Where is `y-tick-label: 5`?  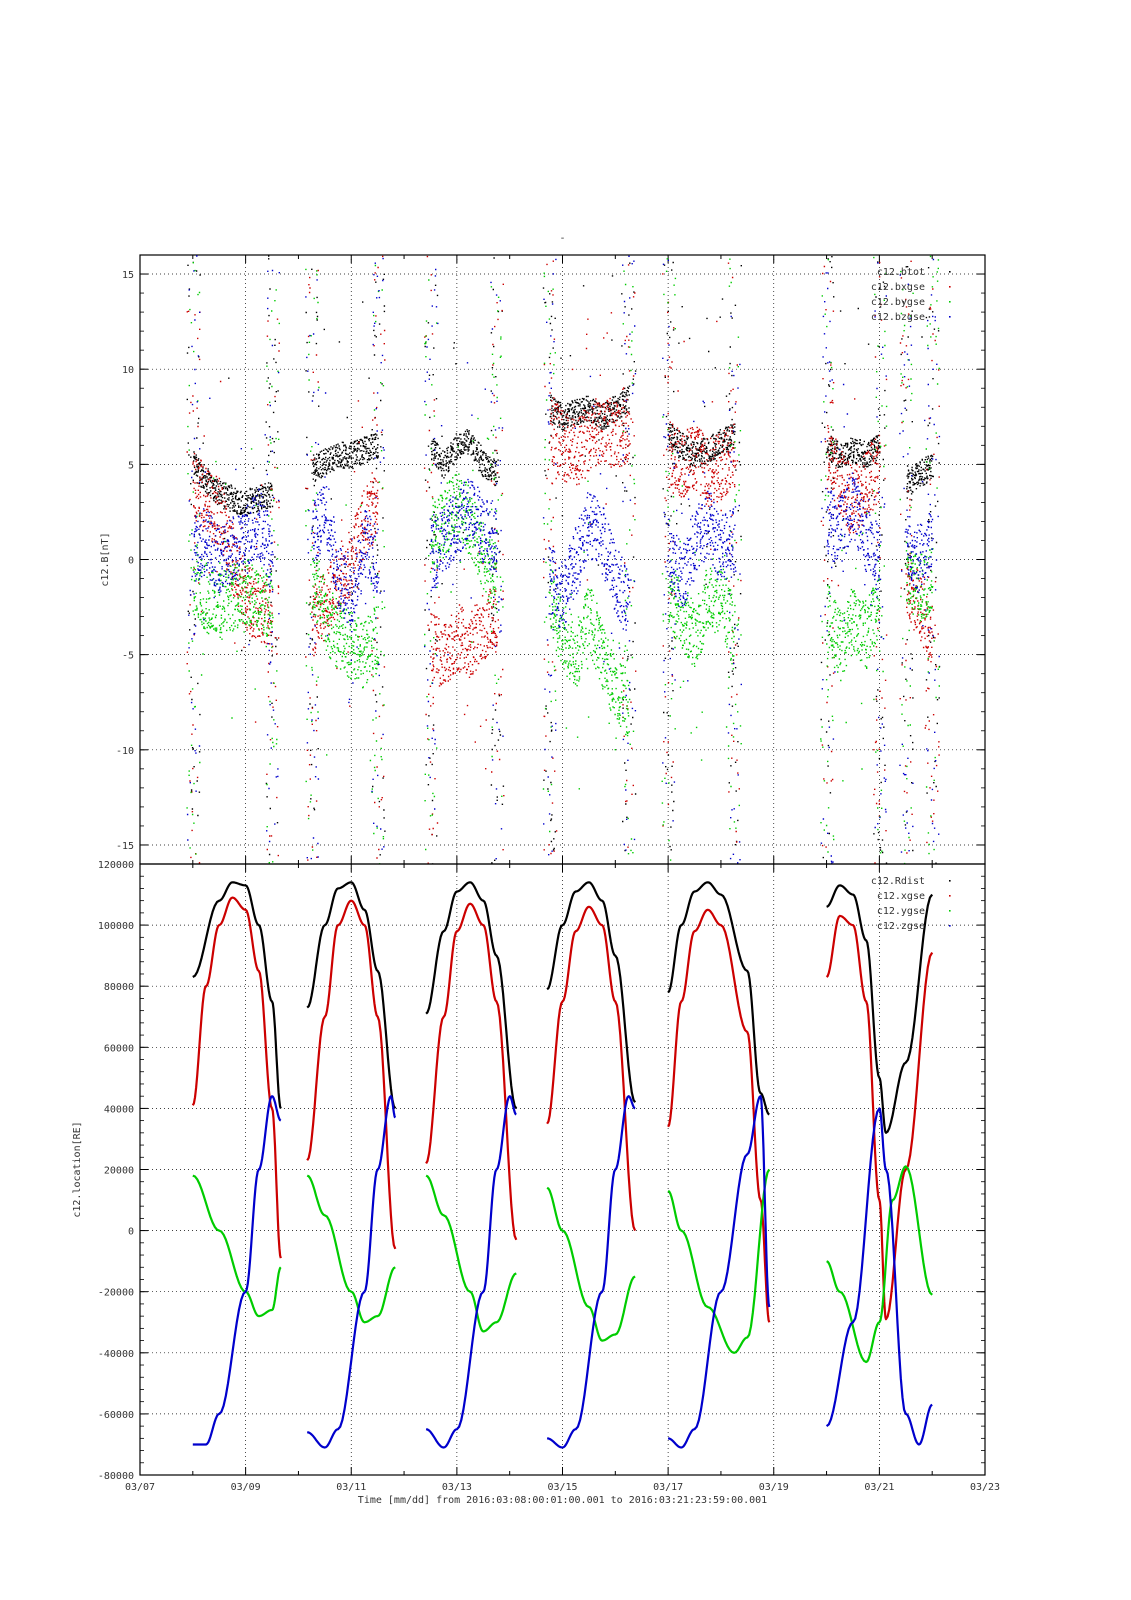
y-tick-label: 5 is located at coordinates (131, 465).